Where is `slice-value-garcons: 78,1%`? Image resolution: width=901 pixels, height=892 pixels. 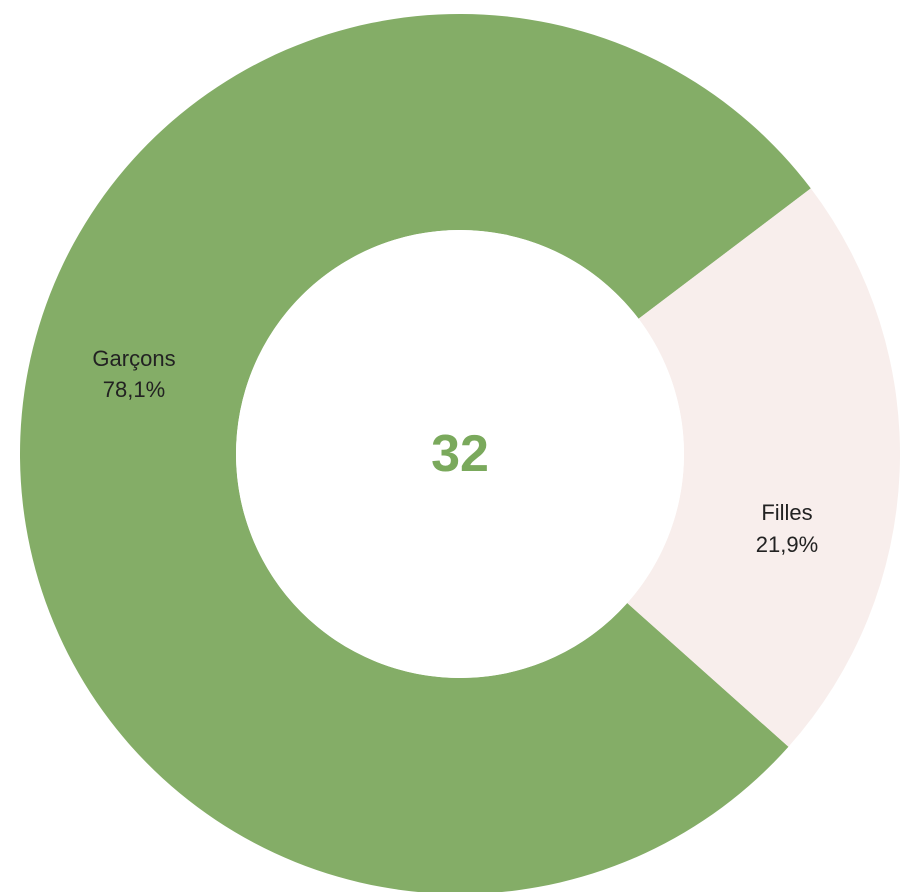 slice-value-garcons: 78,1% is located at coordinates (134, 389).